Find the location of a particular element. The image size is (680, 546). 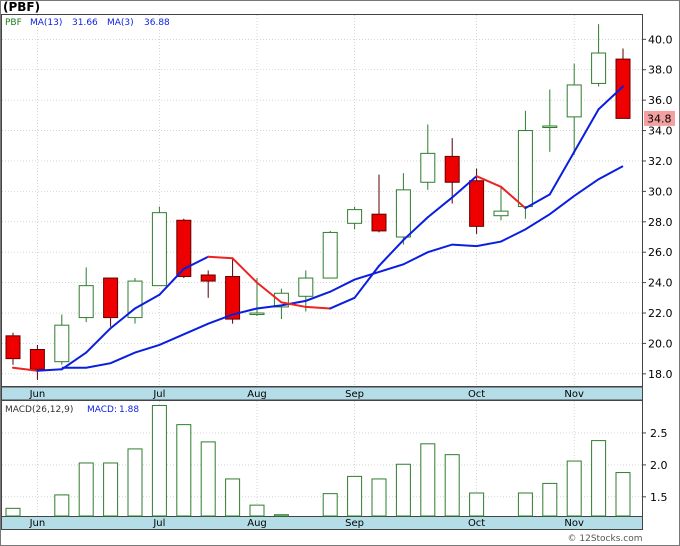

price-x-tick-label: Jul is located at coordinates (158, 394).